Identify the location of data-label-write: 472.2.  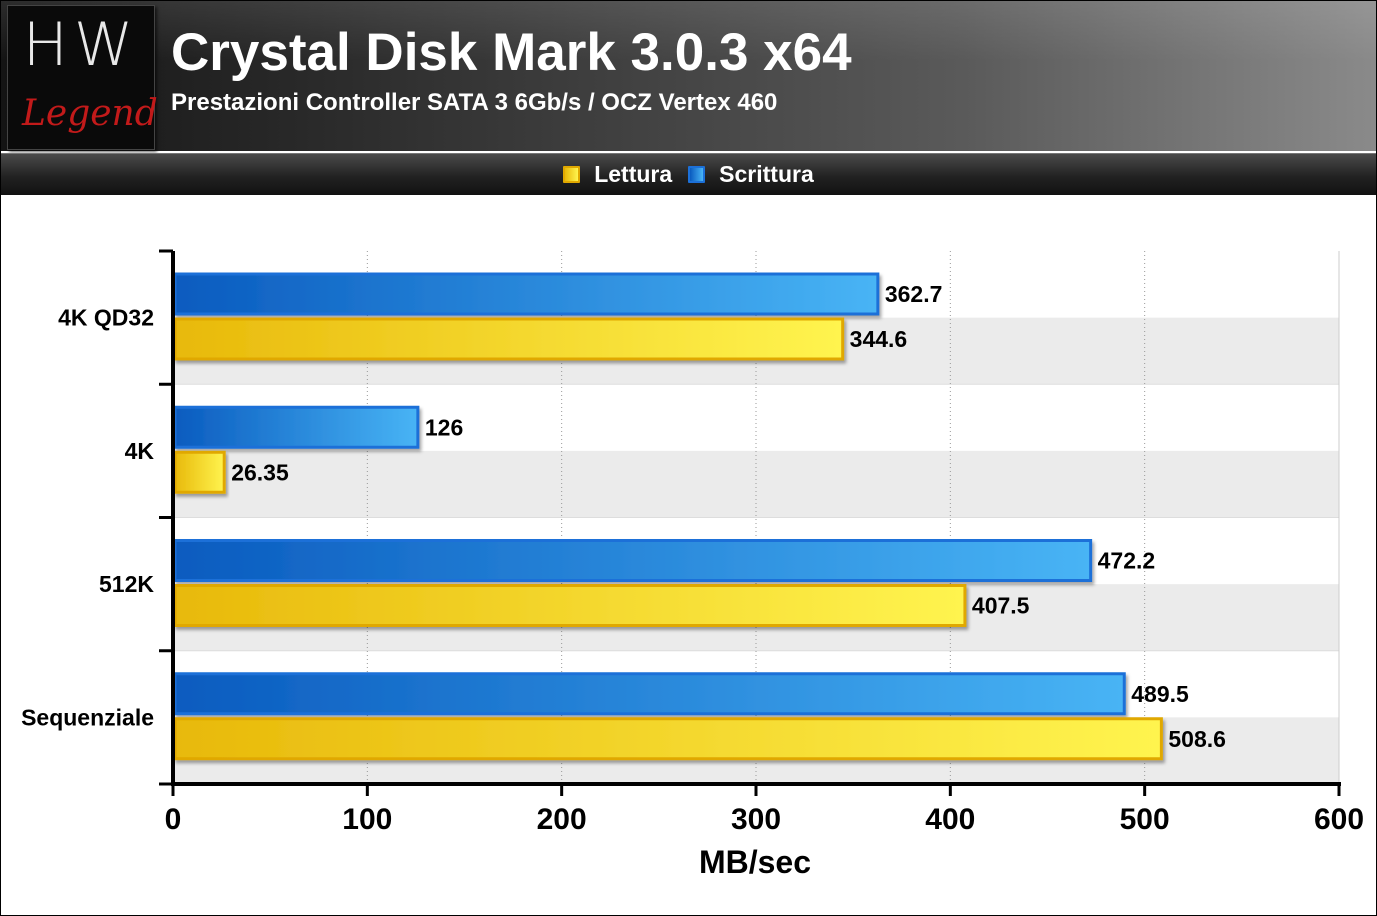
(1127, 561).